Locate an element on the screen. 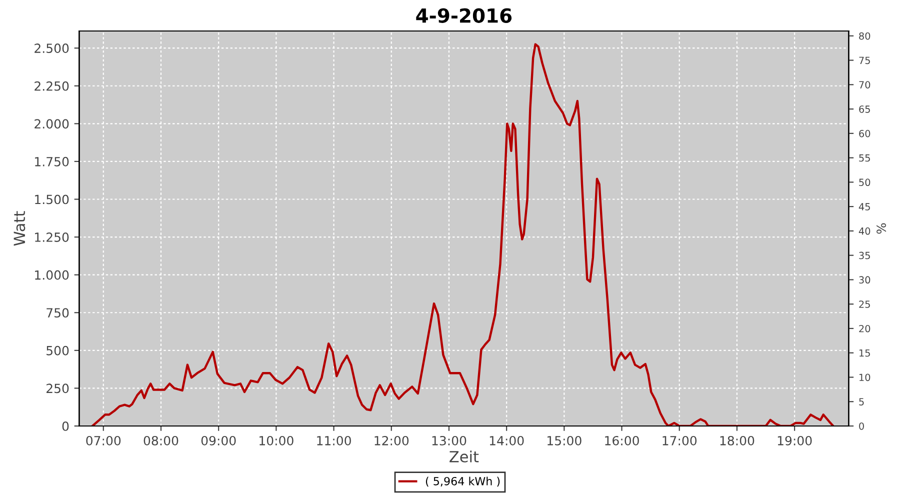 The image size is (900, 500). y-tick-label: 1.000 is located at coordinates (52, 275).